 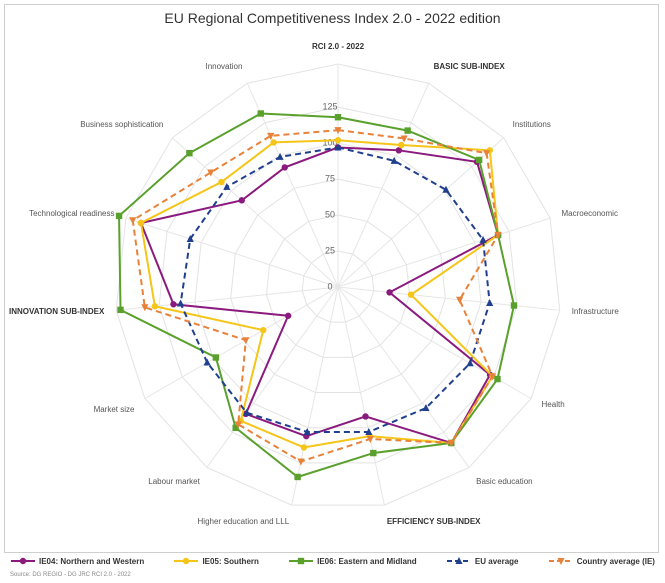 I want to click on r-tick-label: 100, so click(x=329, y=143).